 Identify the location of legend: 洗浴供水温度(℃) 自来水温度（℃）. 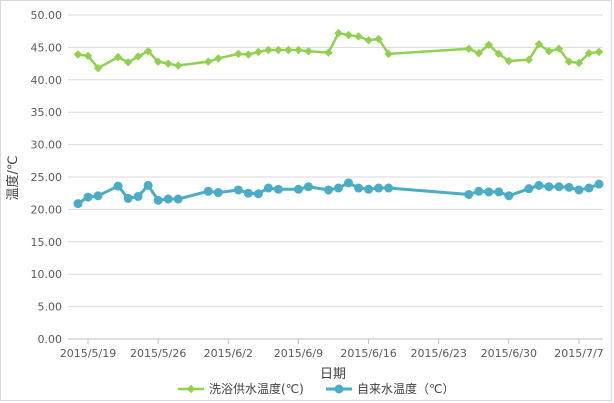
(316, 388).